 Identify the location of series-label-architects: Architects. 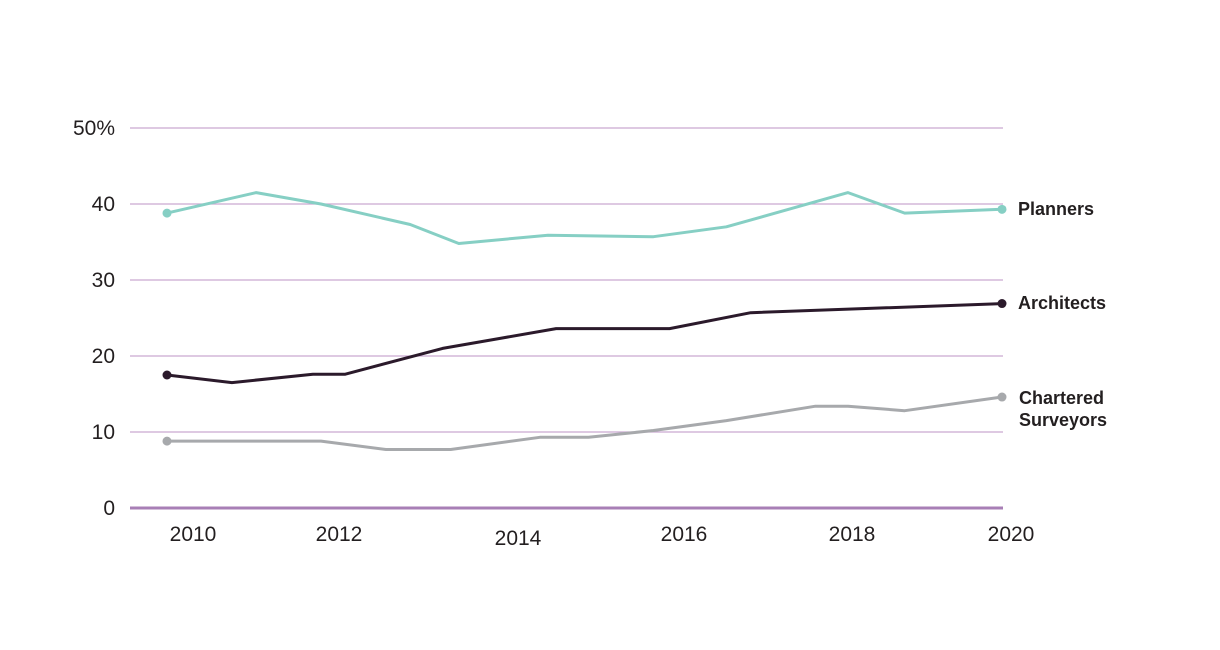
(1062, 303).